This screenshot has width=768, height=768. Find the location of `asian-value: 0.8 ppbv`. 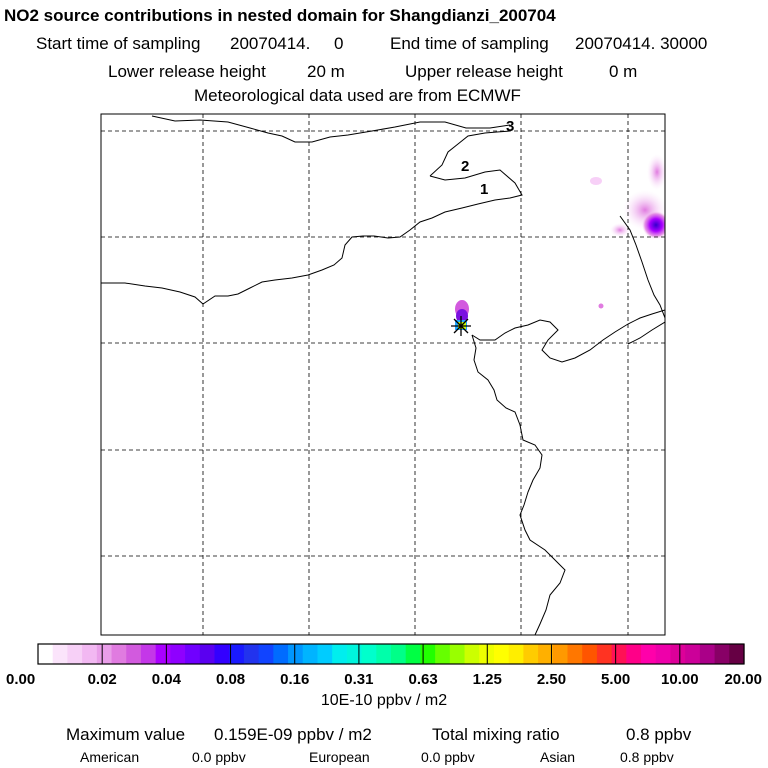

asian-value: 0.8 ppbv is located at coordinates (647, 757).